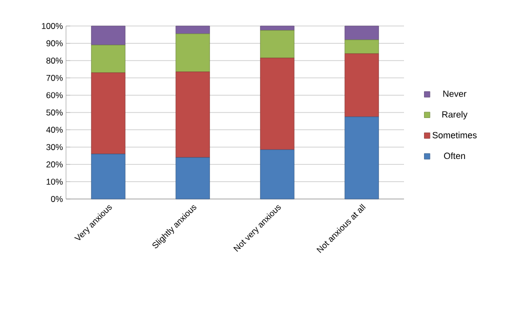  What do you see at coordinates (54, 77) in the screenshot?
I see `y-tick-label: 70%` at bounding box center [54, 77].